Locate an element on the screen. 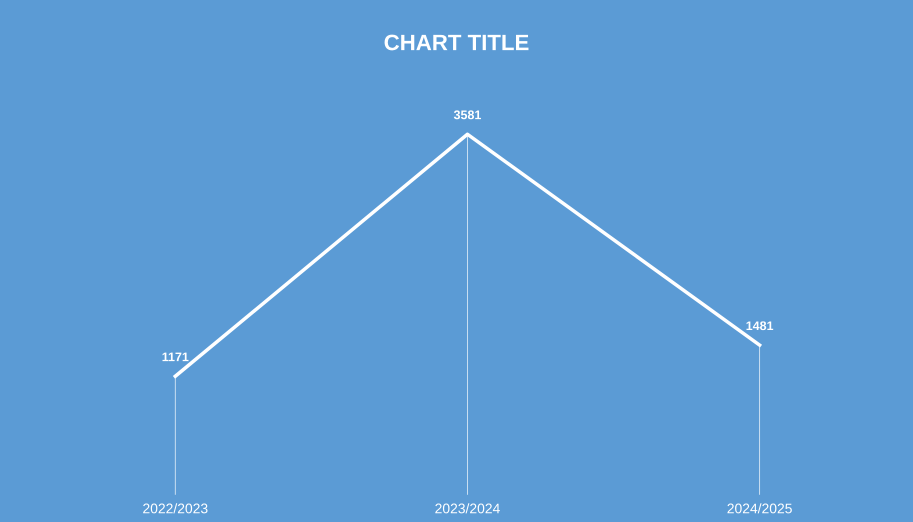 The image size is (913, 522). x-tick-label: 2023/2024 is located at coordinates (467, 508).